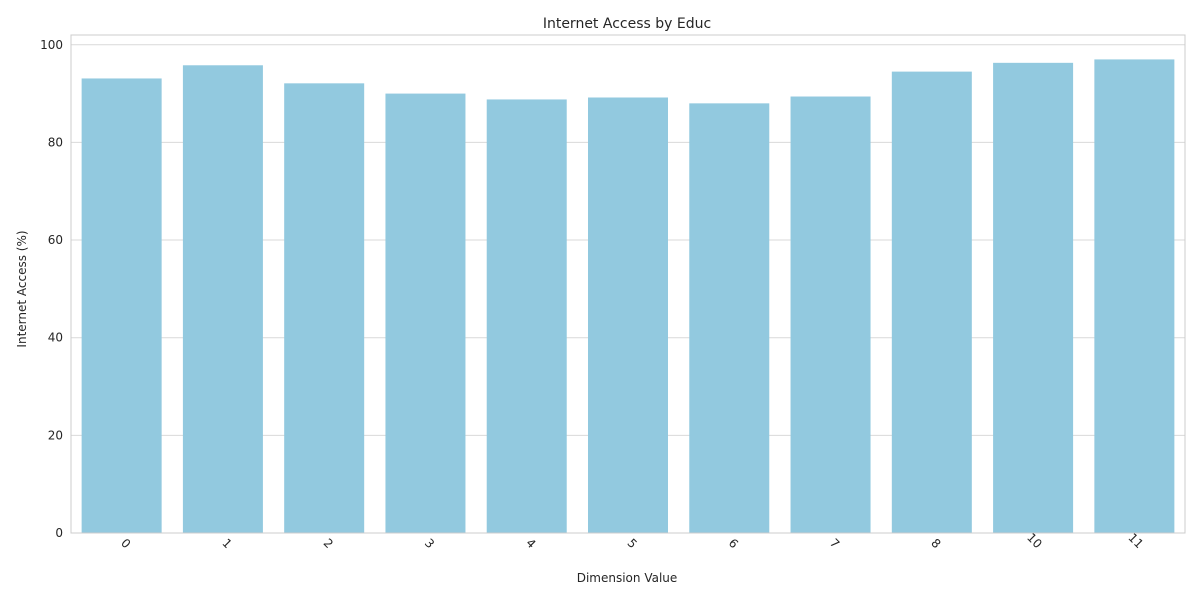 This screenshot has height=604, width=1200. What do you see at coordinates (1135, 540) in the screenshot?
I see `x-tick-label: 11` at bounding box center [1135, 540].